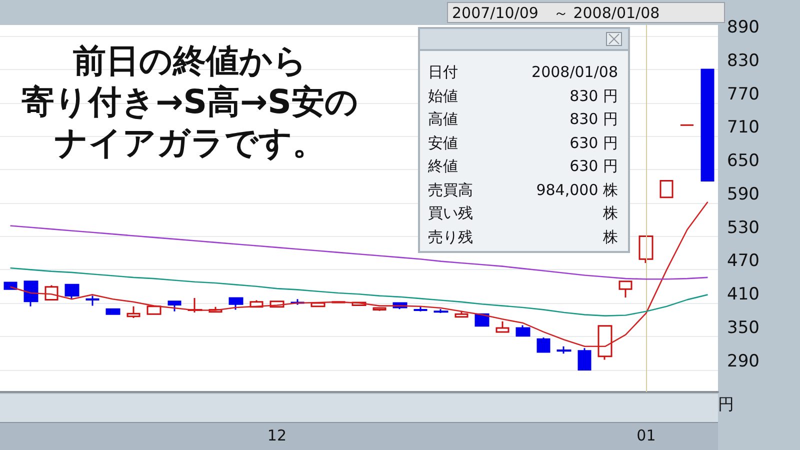 This screenshot has width=800, height=450. Describe the element at coordinates (743, 194) in the screenshot. I see `y-tick-label: 590` at that location.